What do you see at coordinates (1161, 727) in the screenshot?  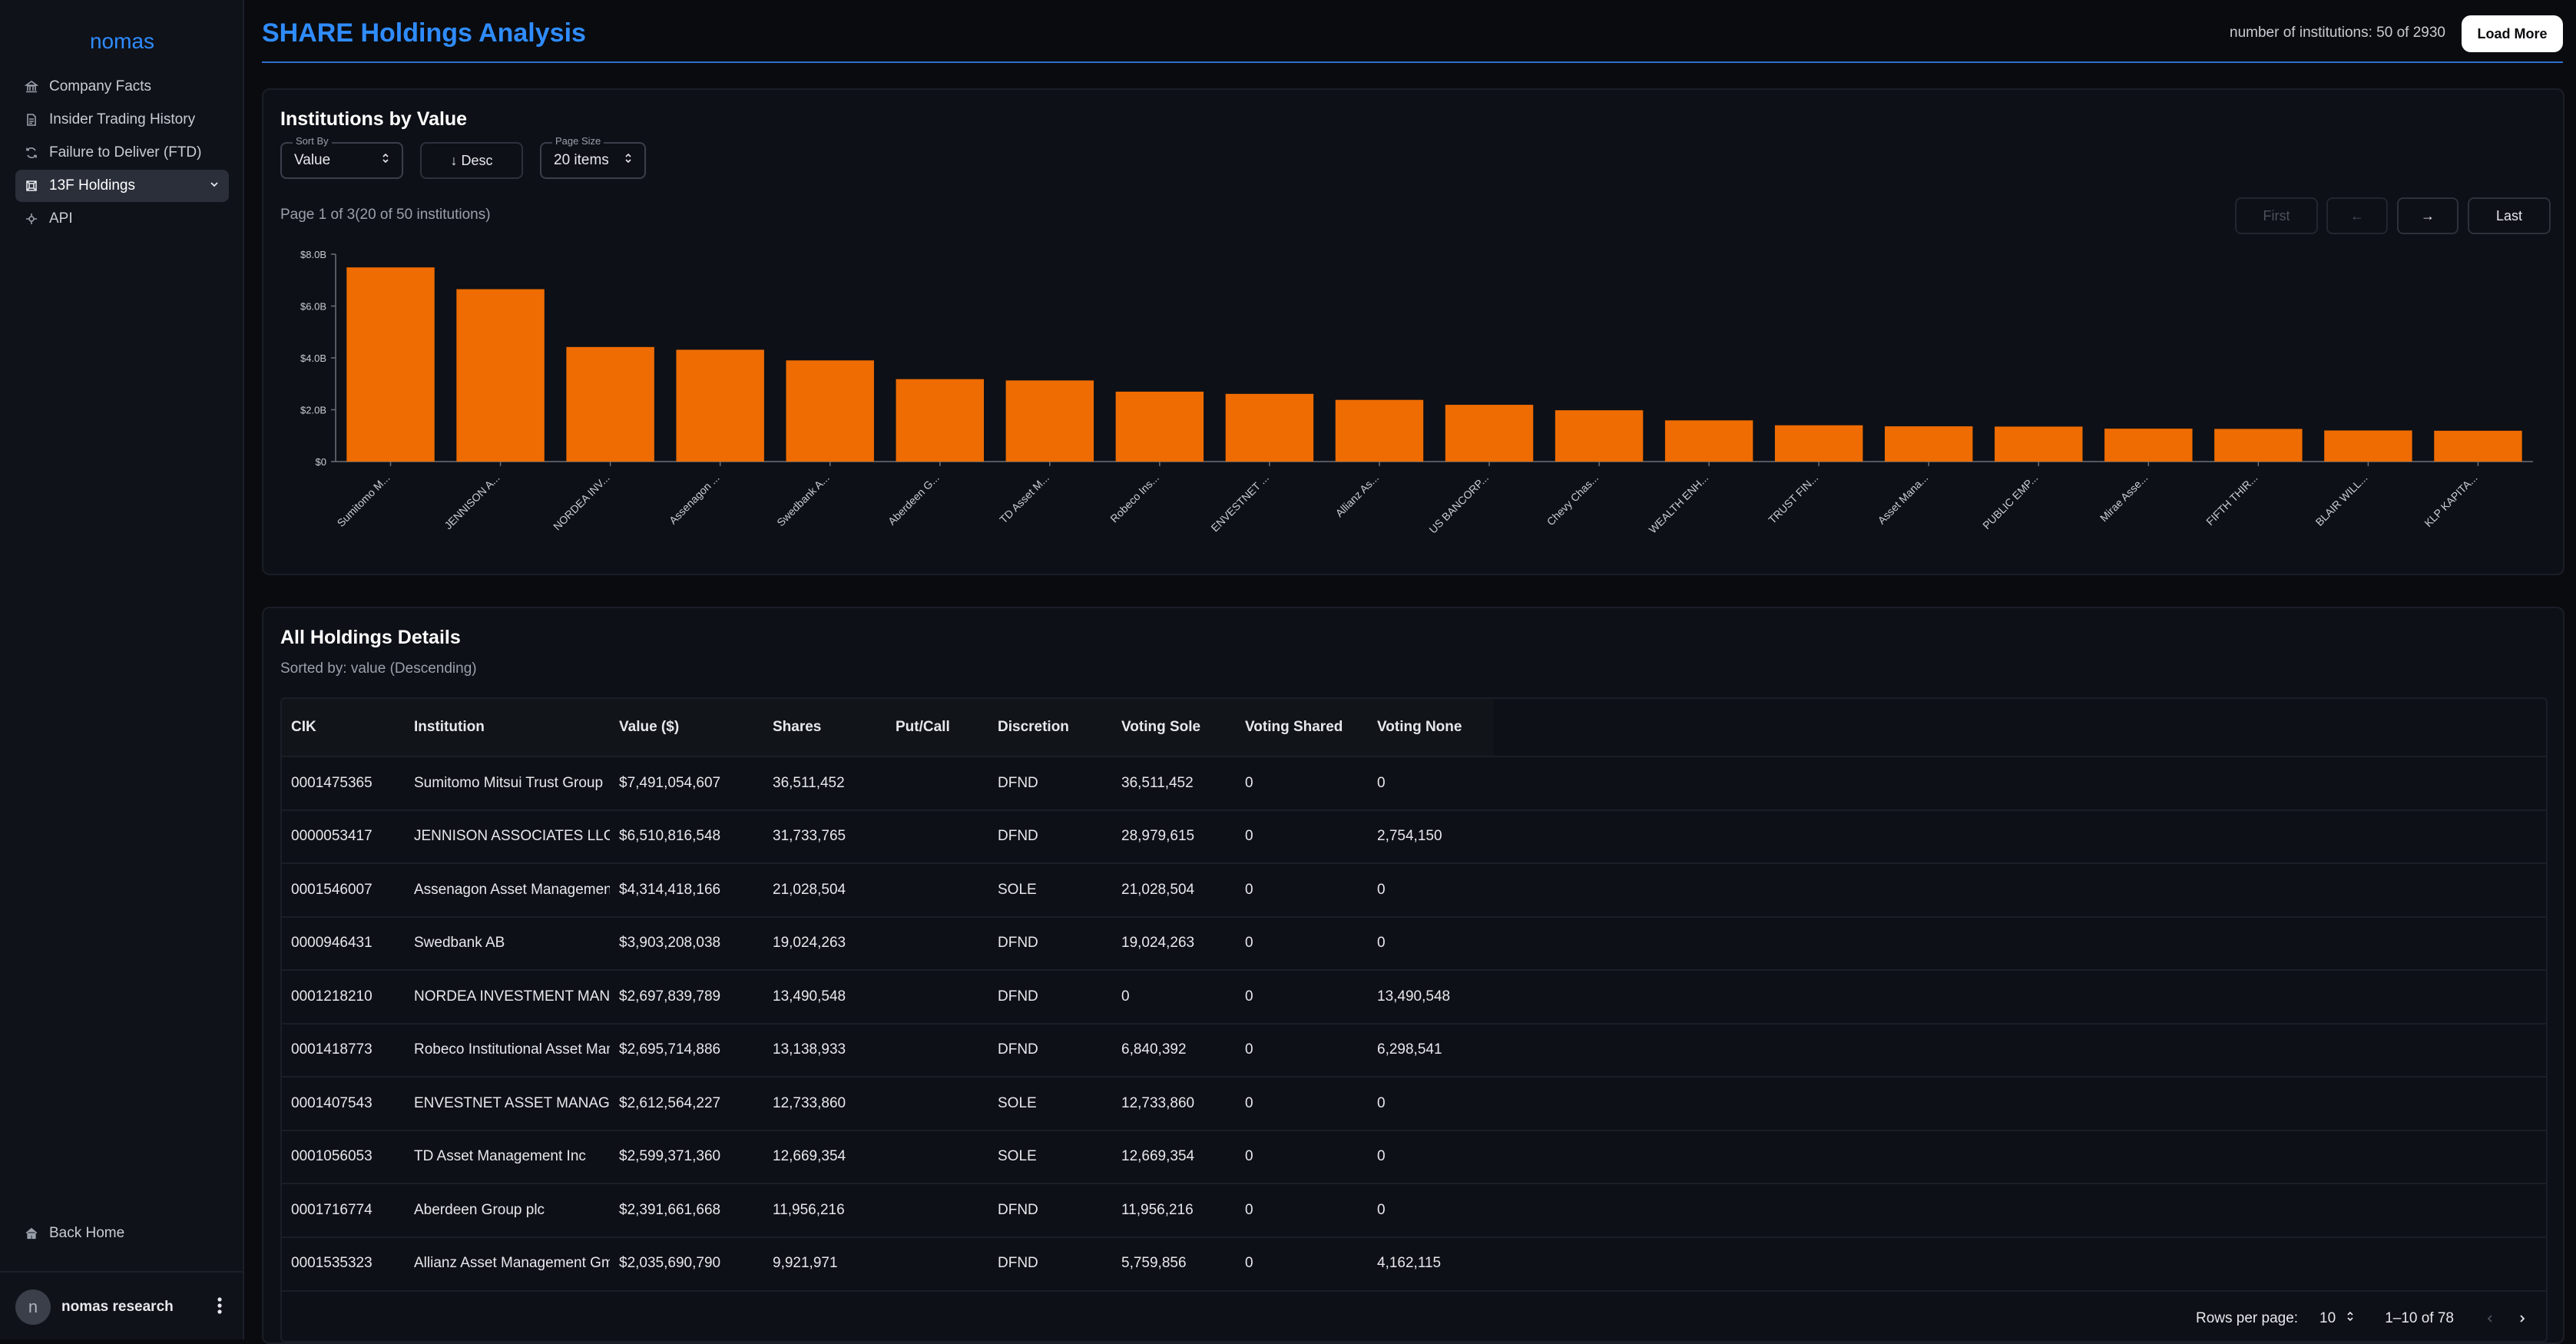 I see `column-header-voting-sole: Voting Sole` at bounding box center [1161, 727].